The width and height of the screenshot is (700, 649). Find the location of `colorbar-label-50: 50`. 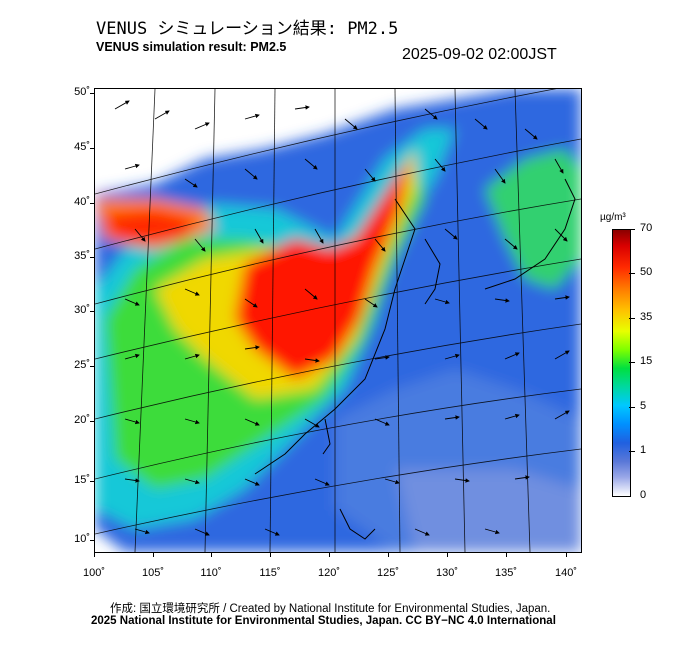

colorbar-label-50: 50 is located at coordinates (646, 272).